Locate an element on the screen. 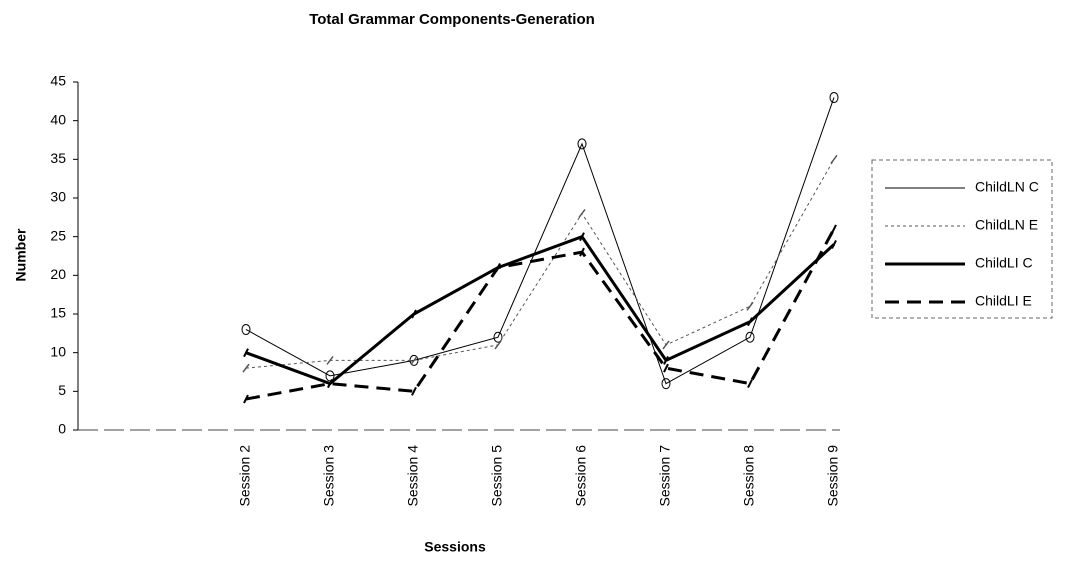 The width and height of the screenshot is (1083, 562). x-tick-label: Session 7 is located at coordinates (665, 476).